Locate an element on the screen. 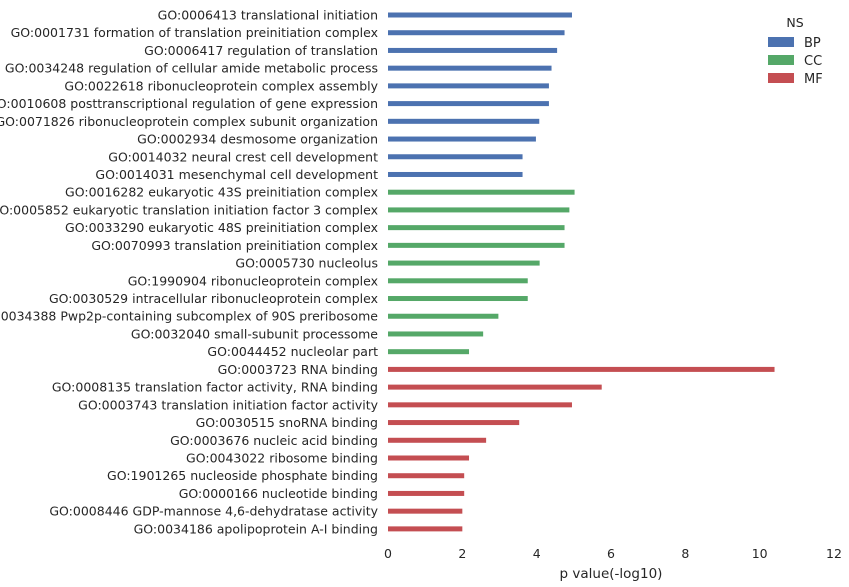  legend-swatch-mf is located at coordinates (781, 78).